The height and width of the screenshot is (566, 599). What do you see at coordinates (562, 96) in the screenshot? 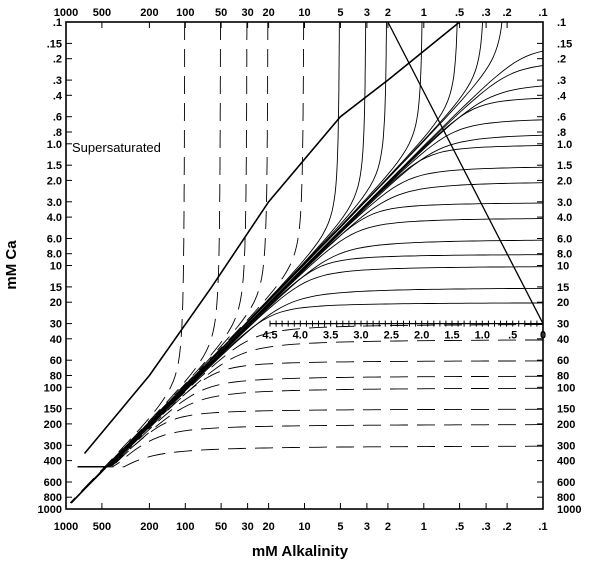
I see `y-tick-label-right: .4` at bounding box center [562, 96].